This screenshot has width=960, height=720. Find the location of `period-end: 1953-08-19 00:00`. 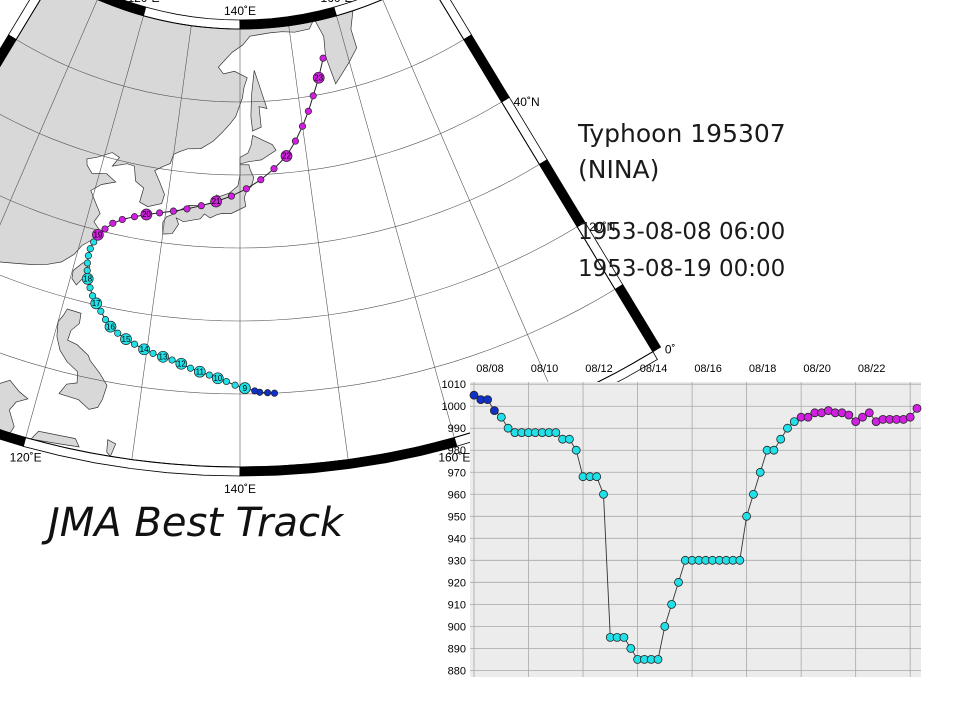

period-end: 1953-08-19 00:00 is located at coordinates (682, 269).